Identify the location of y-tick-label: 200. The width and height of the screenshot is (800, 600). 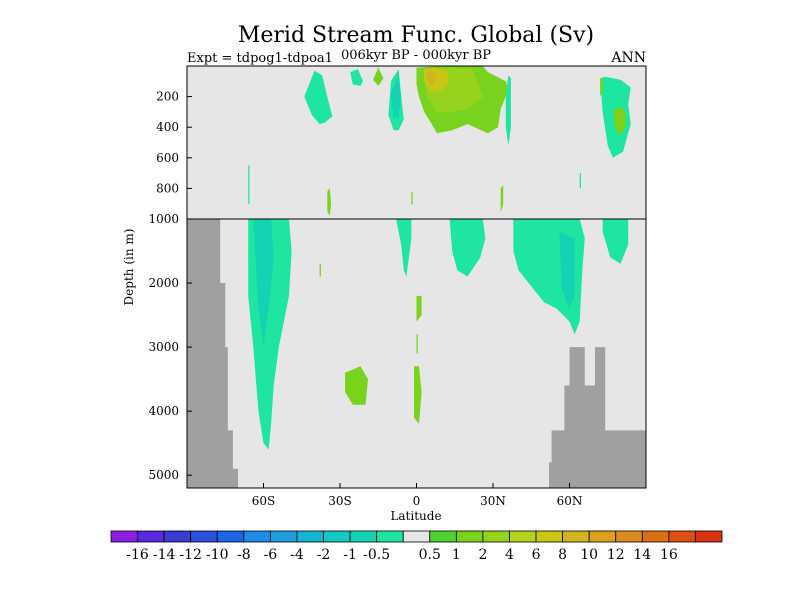
(167, 97).